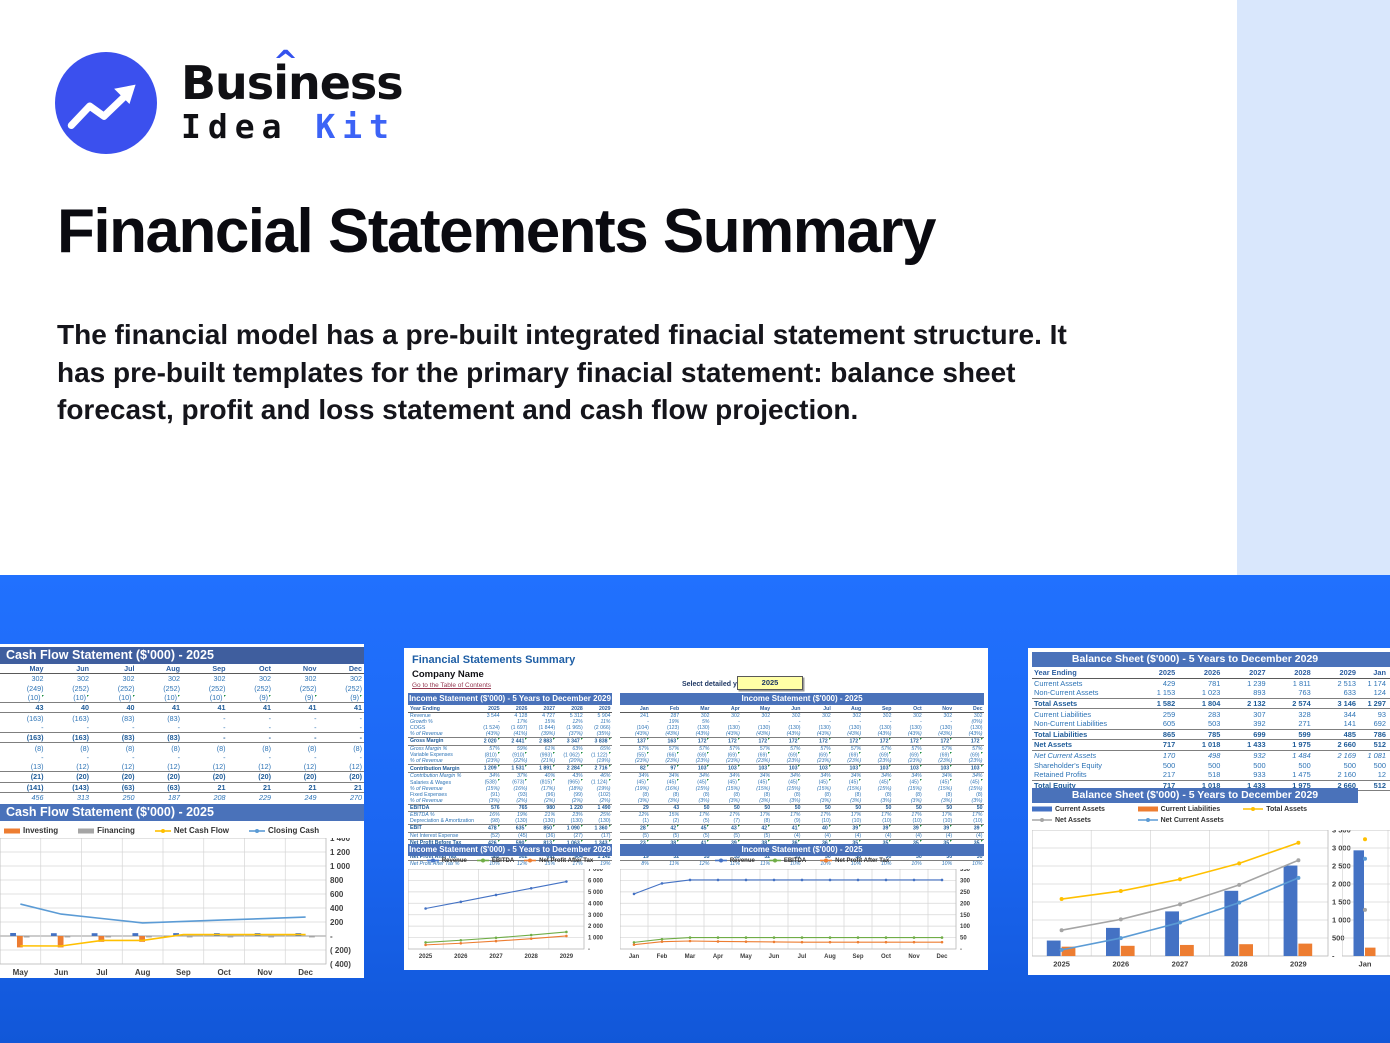  I want to click on svg-text: 5 000, so click(596, 893).